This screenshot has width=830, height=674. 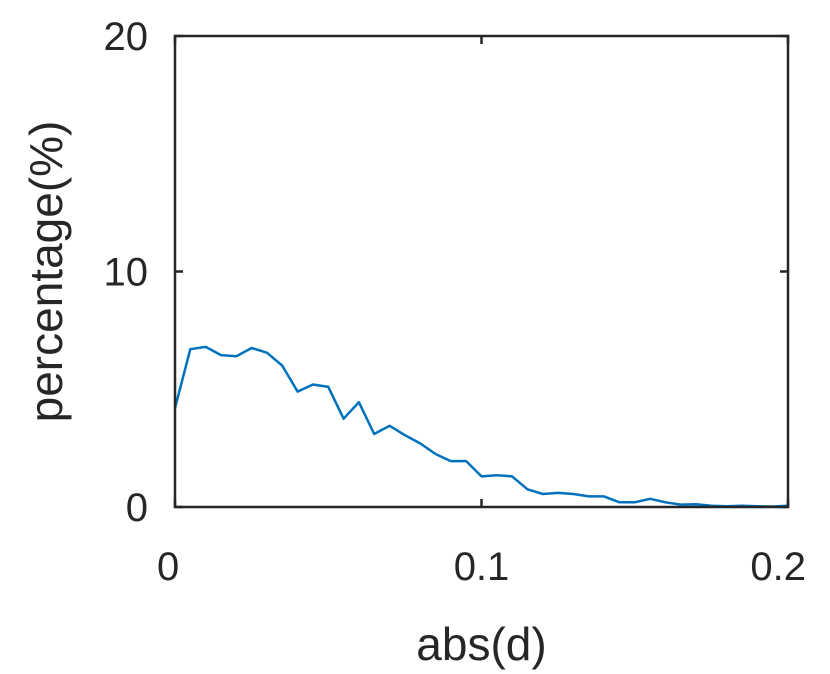 I want to click on y-axis-label: percentage(%), so click(x=46, y=272).